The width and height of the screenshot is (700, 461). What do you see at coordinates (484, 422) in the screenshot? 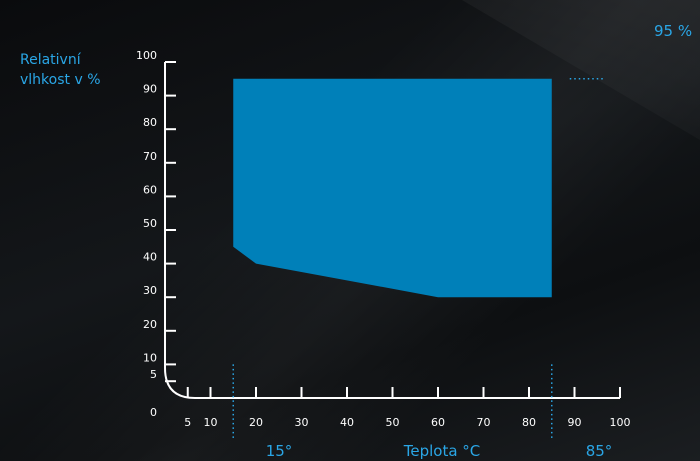
I see `x-tick-label: 70` at bounding box center [484, 422].